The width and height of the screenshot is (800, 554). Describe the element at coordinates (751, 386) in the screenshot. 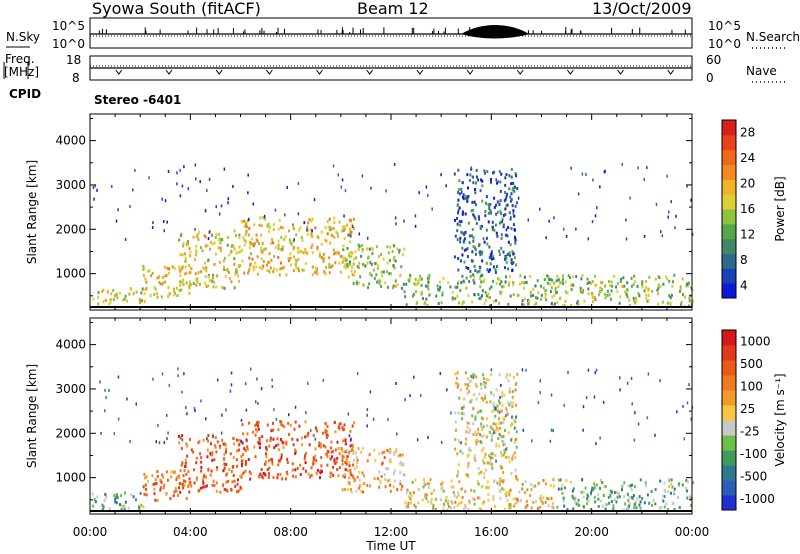

I see `colorbar-tick-label: 100` at that location.